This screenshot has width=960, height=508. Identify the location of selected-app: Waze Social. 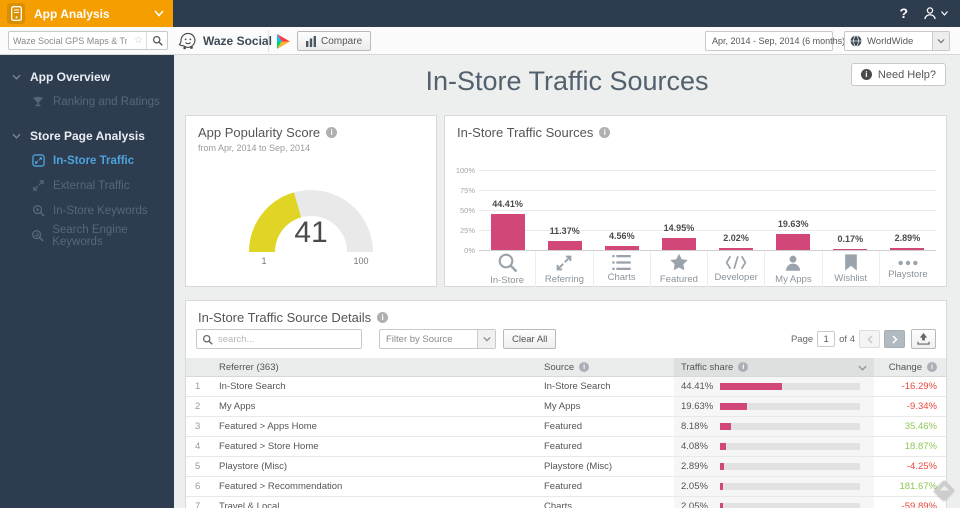
(225, 41).